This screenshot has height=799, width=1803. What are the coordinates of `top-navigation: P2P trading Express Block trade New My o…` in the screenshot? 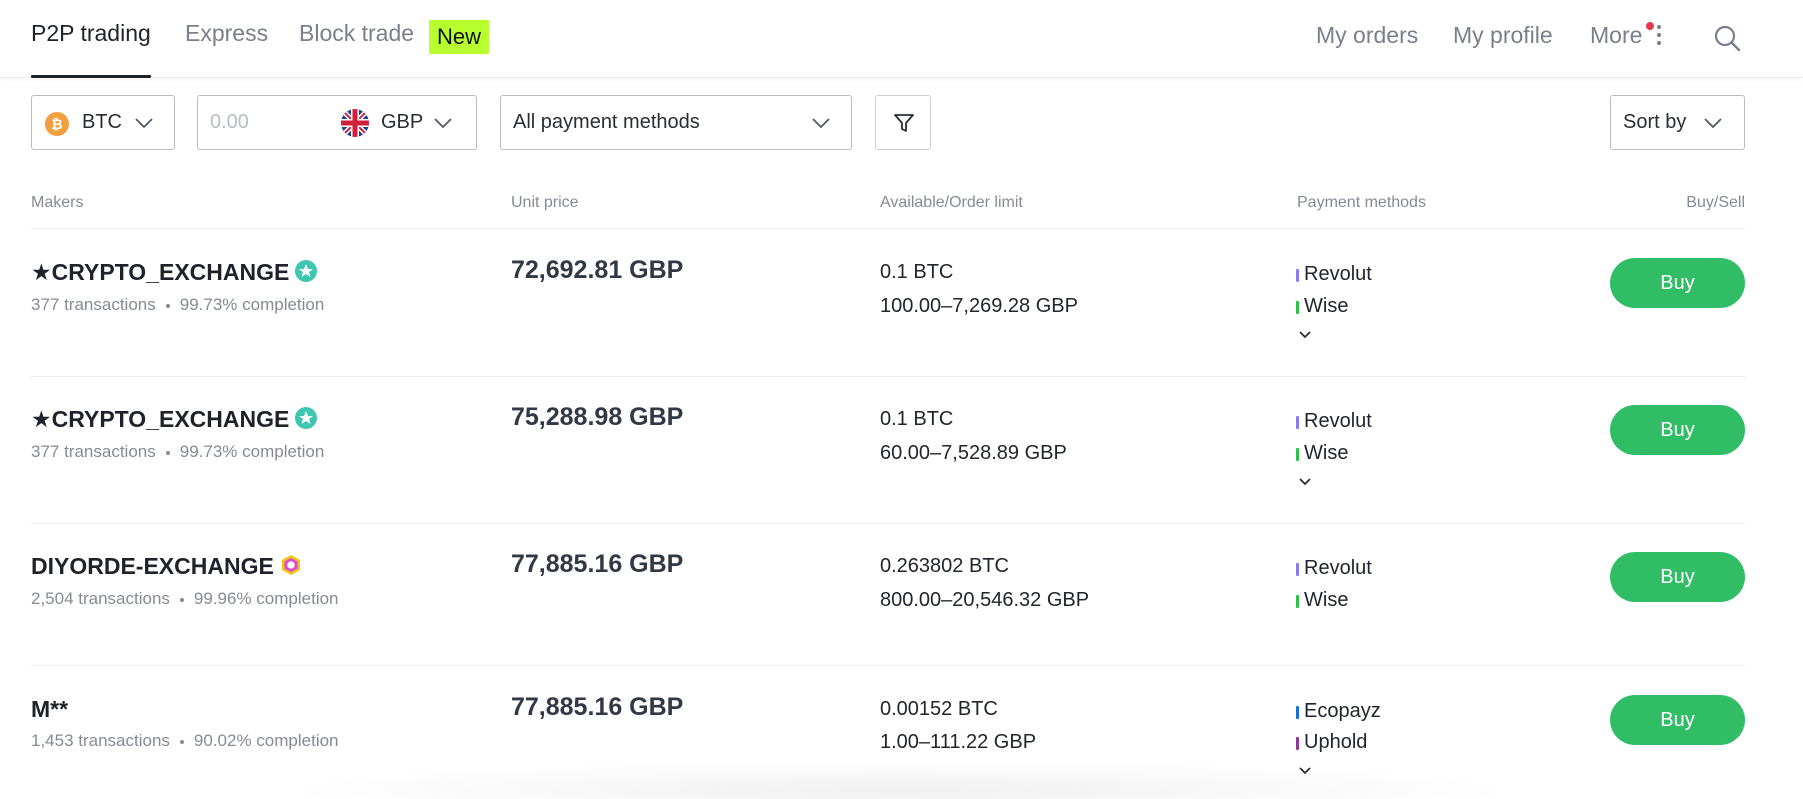 It's located at (901, 39).